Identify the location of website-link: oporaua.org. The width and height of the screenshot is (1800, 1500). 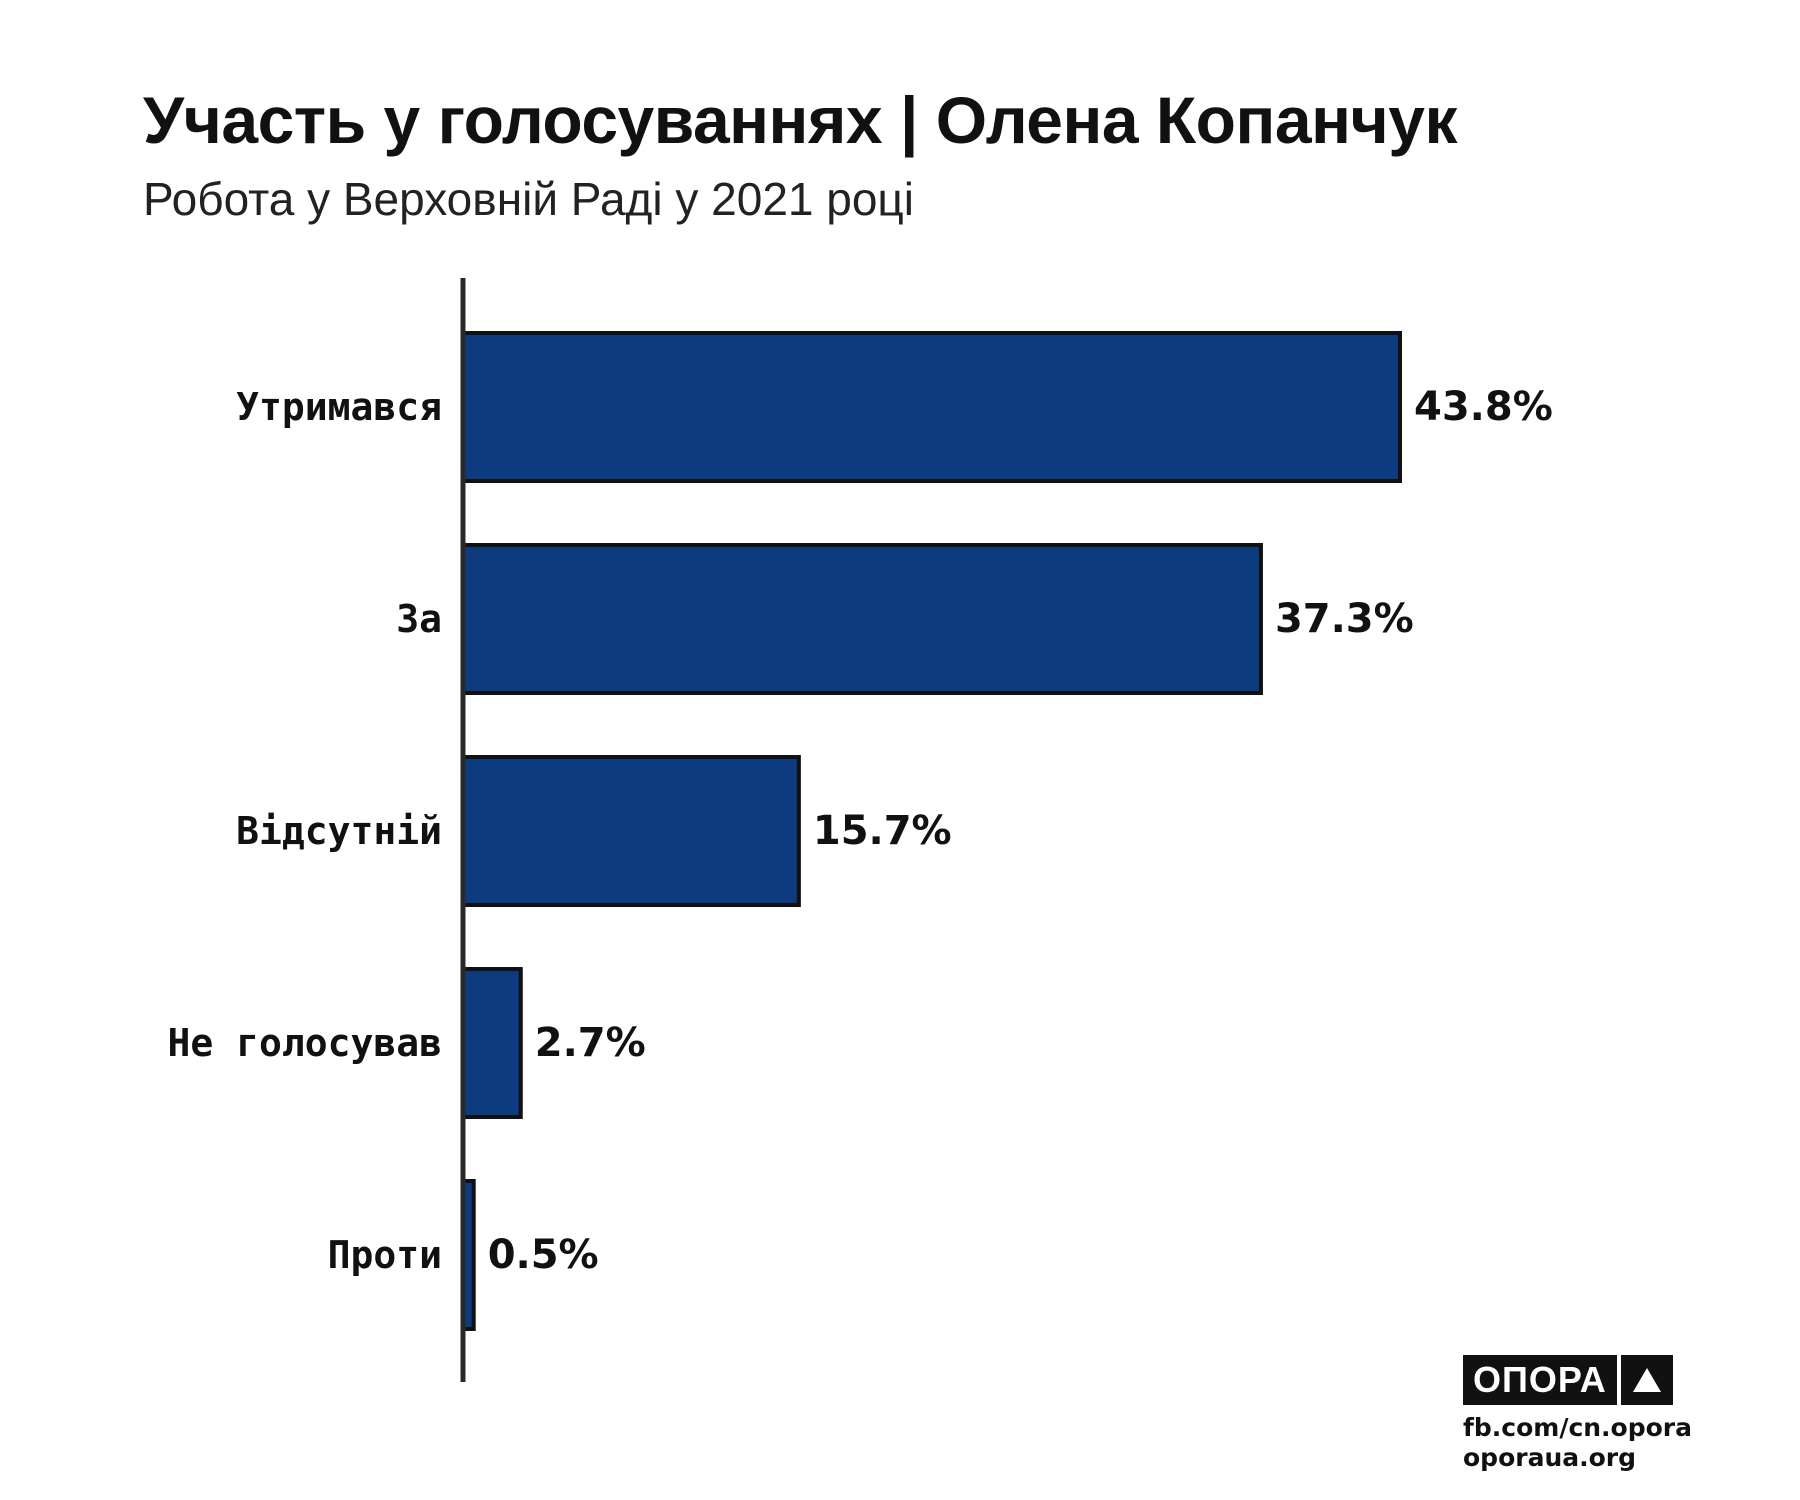
(1550, 1457).